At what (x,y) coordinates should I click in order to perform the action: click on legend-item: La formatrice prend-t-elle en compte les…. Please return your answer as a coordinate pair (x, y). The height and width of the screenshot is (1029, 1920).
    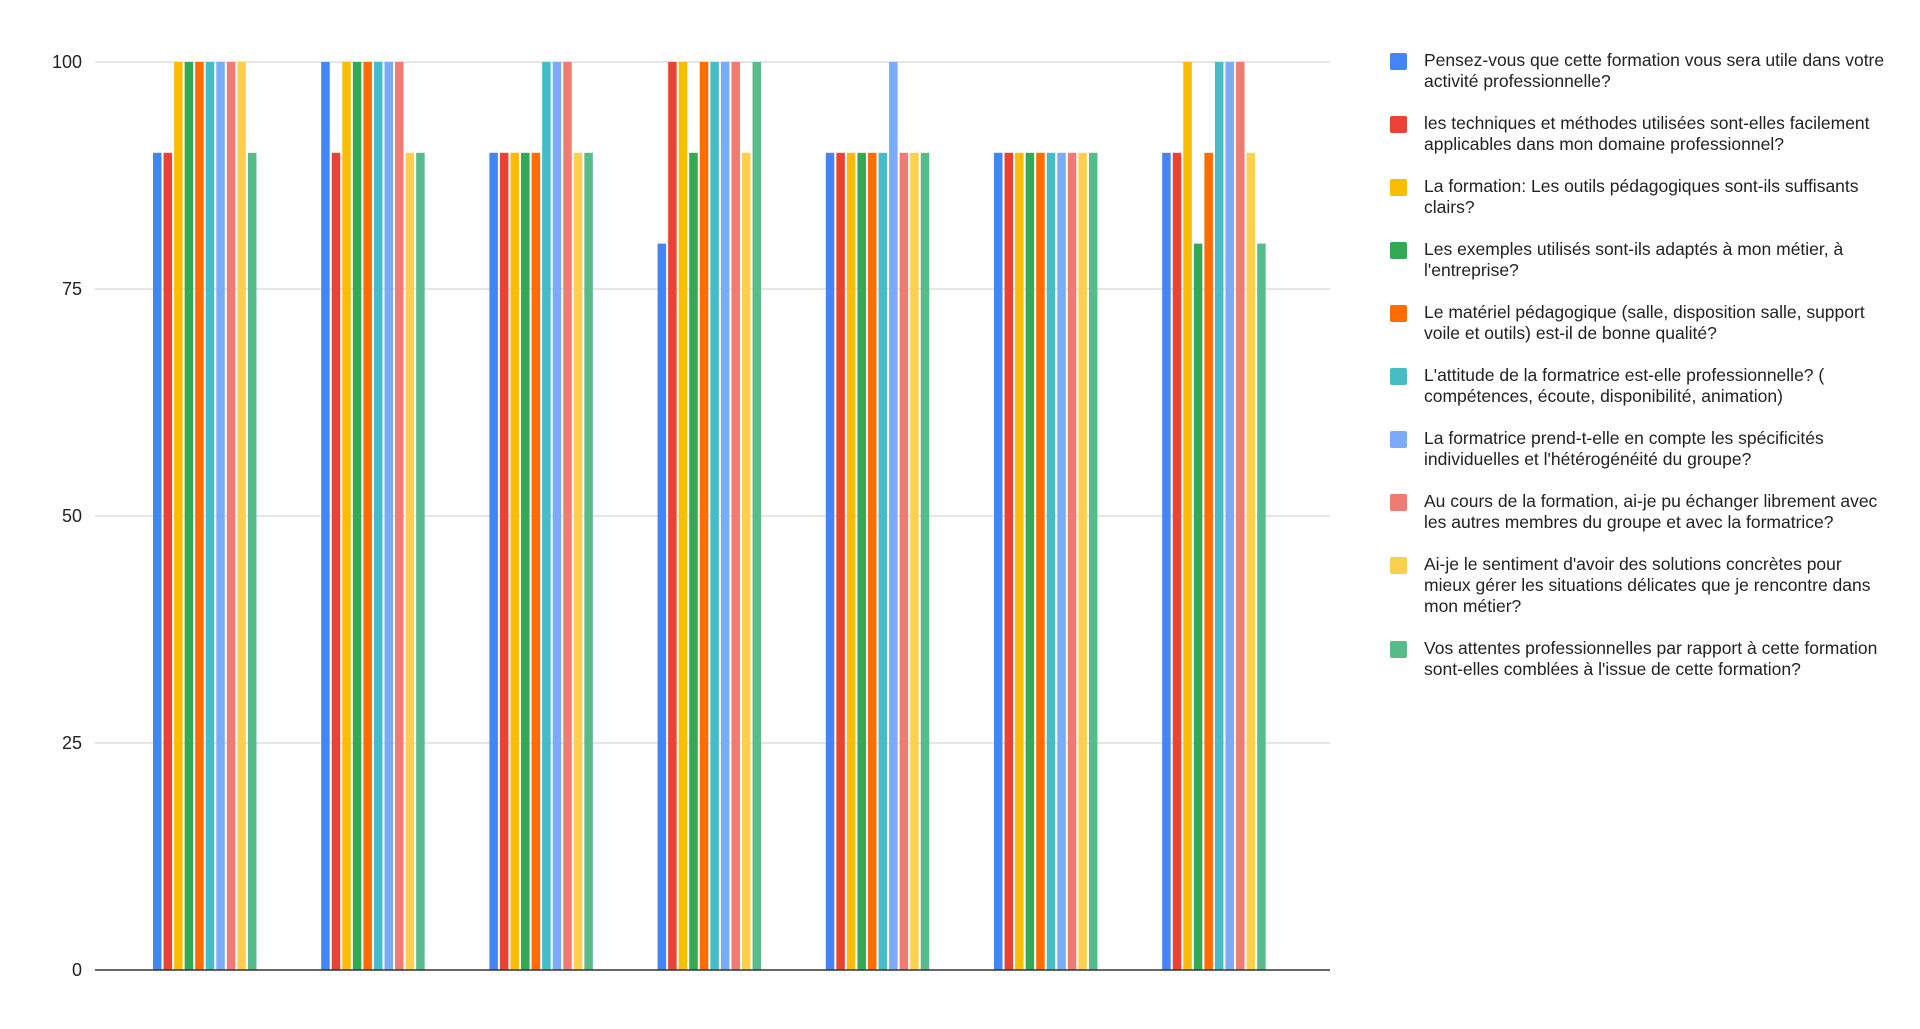
    Looking at the image, I should click on (1640, 449).